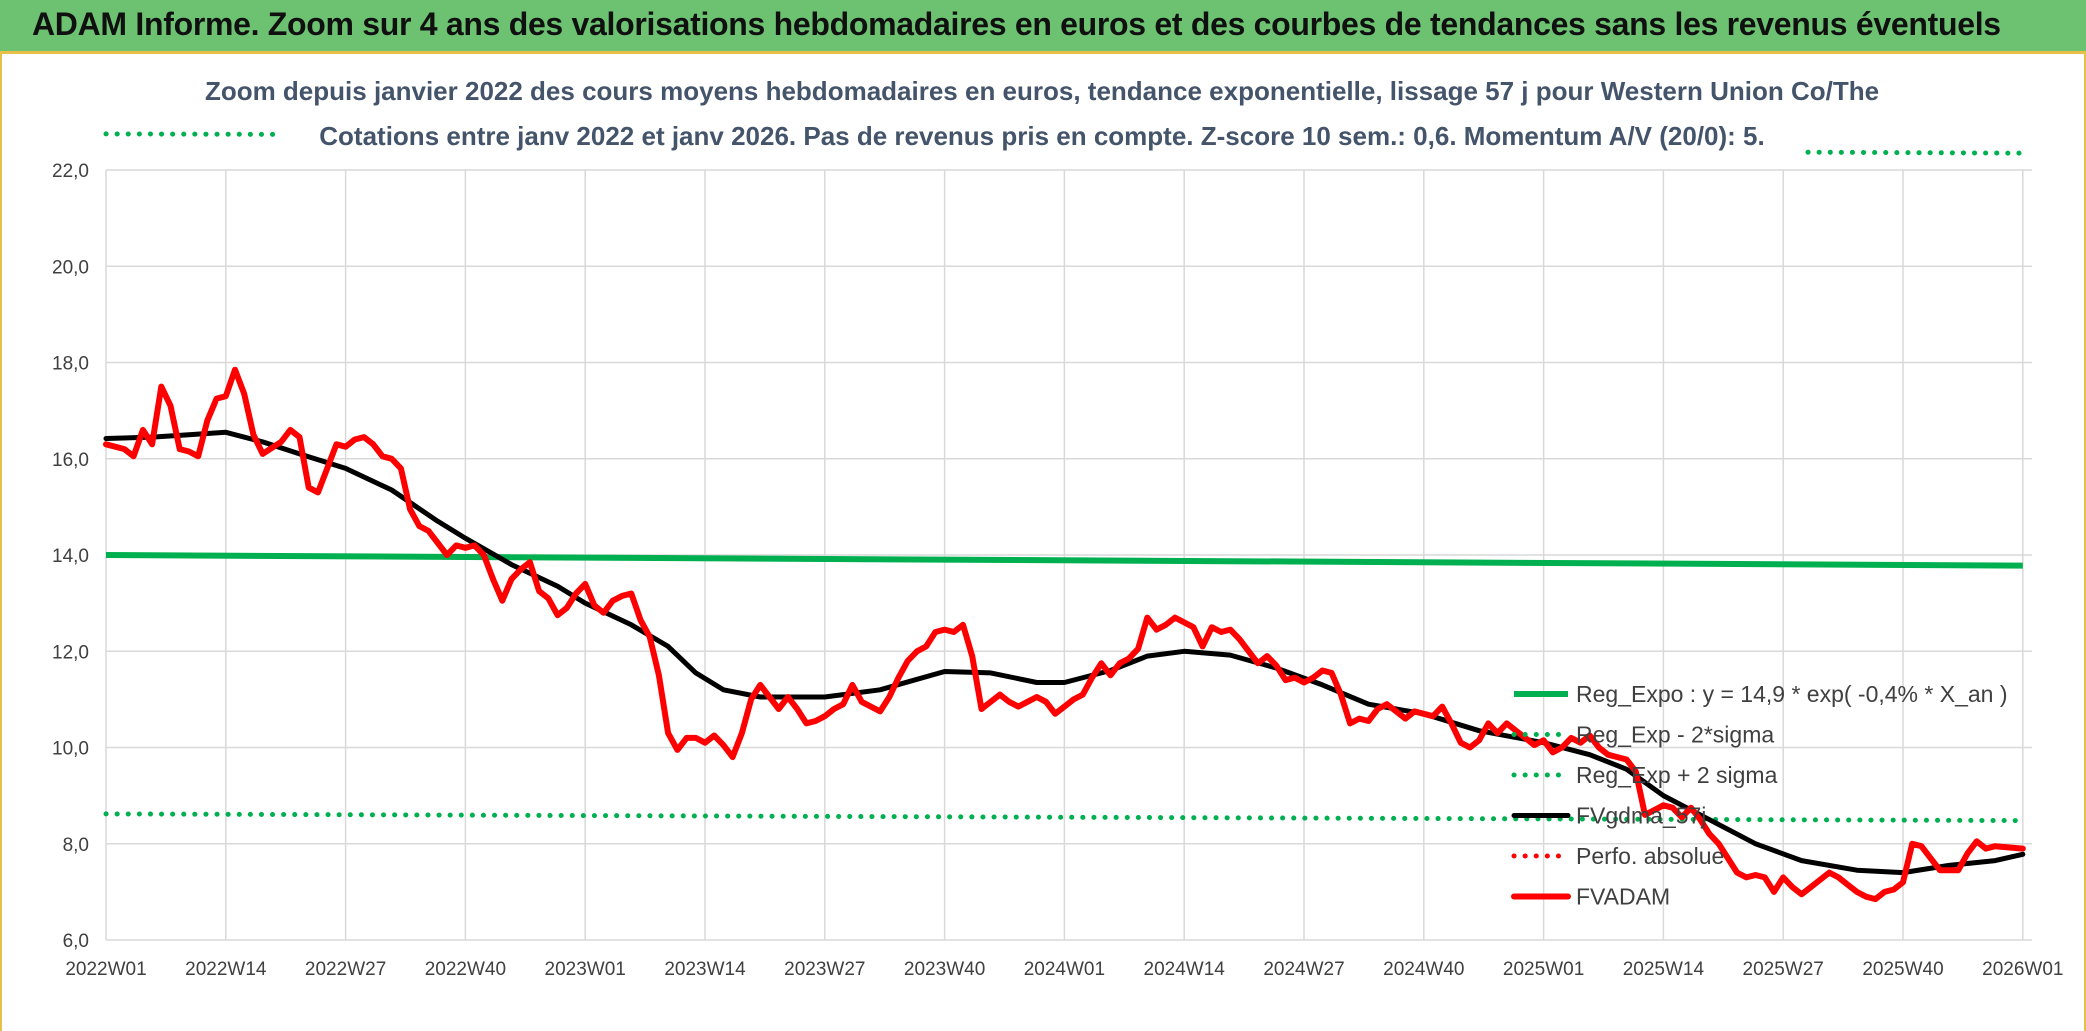 The height and width of the screenshot is (1031, 2086). What do you see at coordinates (345, 969) in the screenshot?
I see `x-tick-label: 2022W27` at bounding box center [345, 969].